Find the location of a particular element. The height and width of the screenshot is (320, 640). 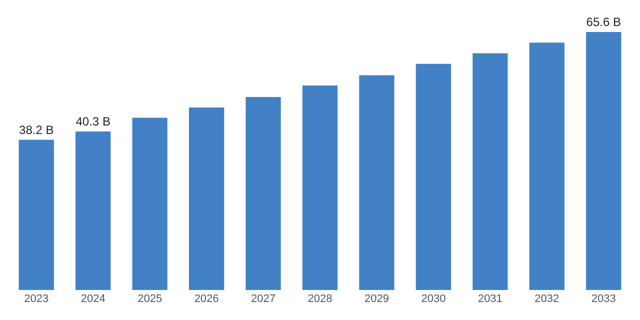

x-tick-label: 2028 is located at coordinates (320, 299).